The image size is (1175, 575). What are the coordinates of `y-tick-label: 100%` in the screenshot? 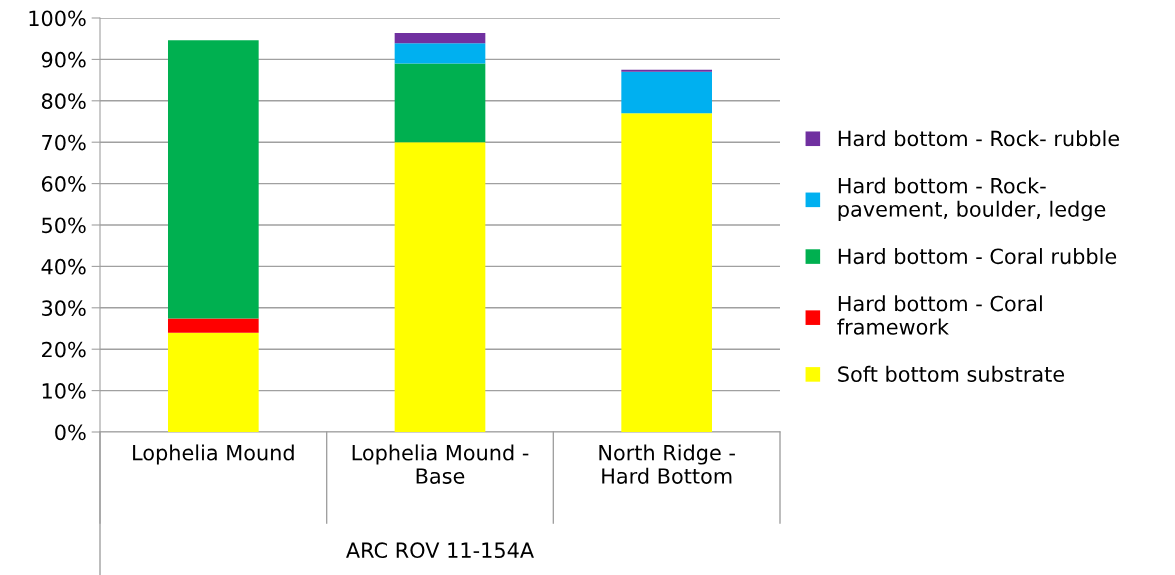 It's located at (57, 18).